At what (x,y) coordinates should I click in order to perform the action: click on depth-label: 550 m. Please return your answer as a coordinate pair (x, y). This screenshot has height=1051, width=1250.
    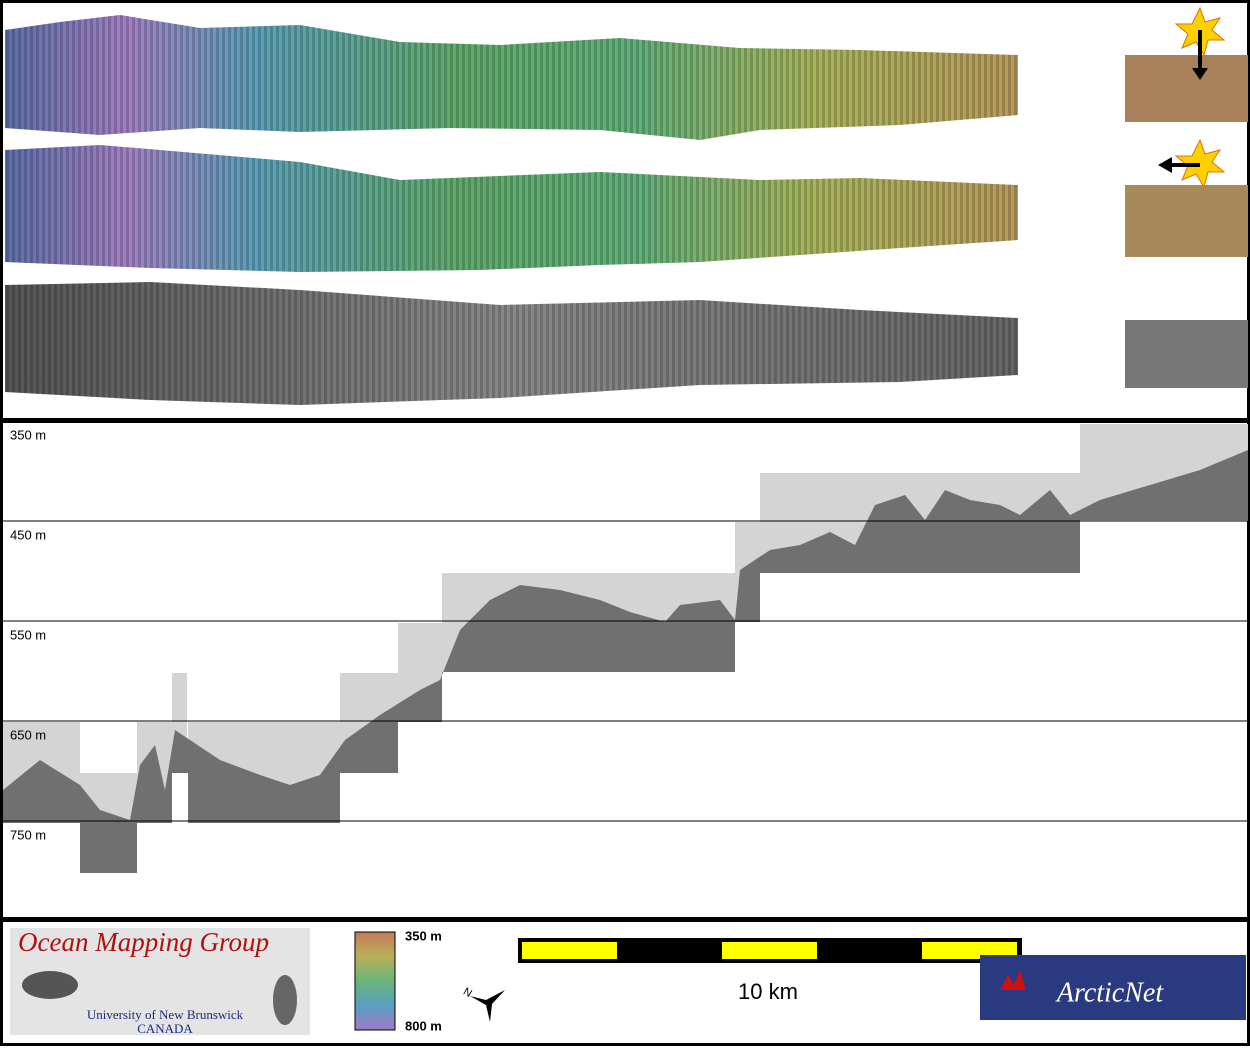
    Looking at the image, I should click on (28, 634).